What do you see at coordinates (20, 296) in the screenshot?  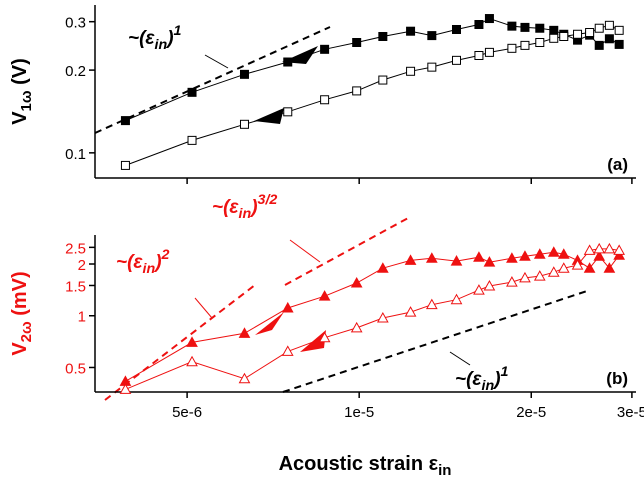 I see `text-part: (mV)` at bounding box center [20, 296].